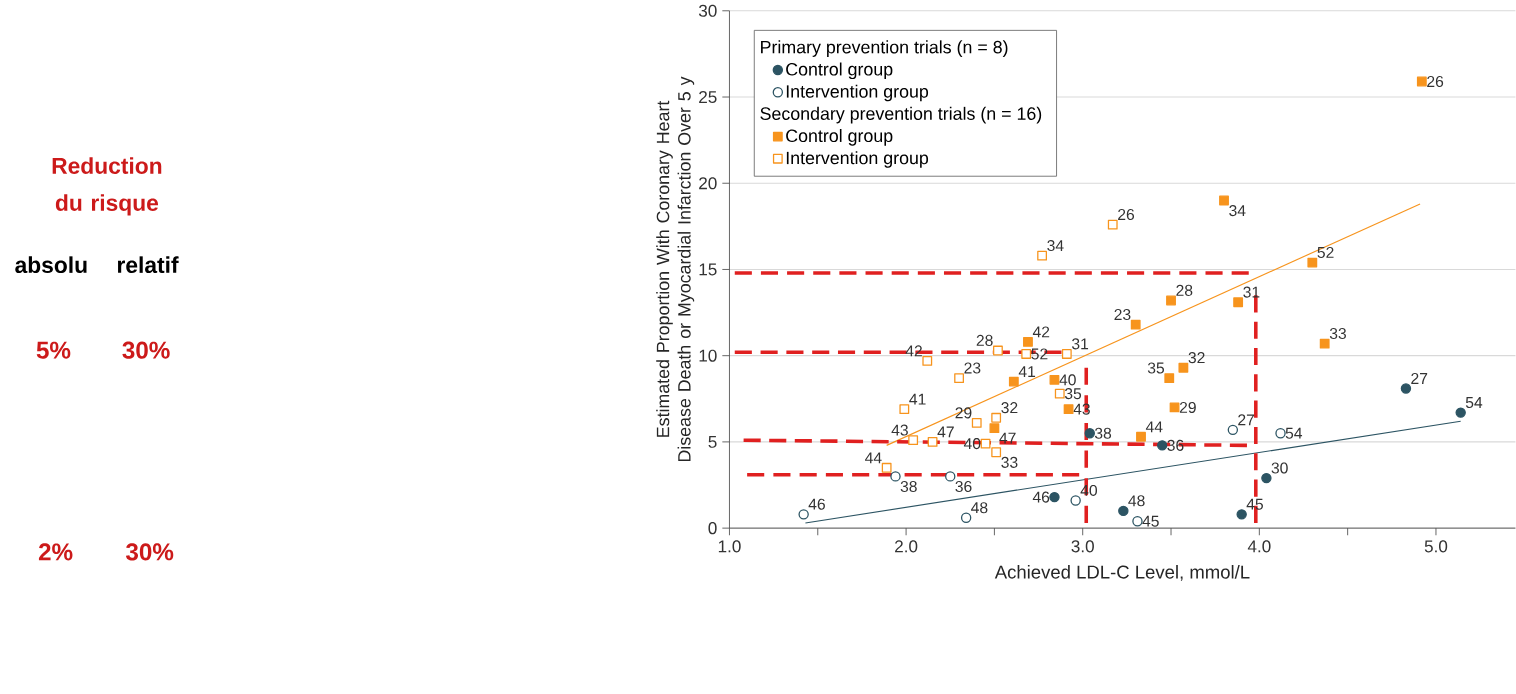 Image resolution: width=1516 pixels, height=694 pixels. I want to click on annotation: Secondary prevention trials (n = 16), so click(901, 115).